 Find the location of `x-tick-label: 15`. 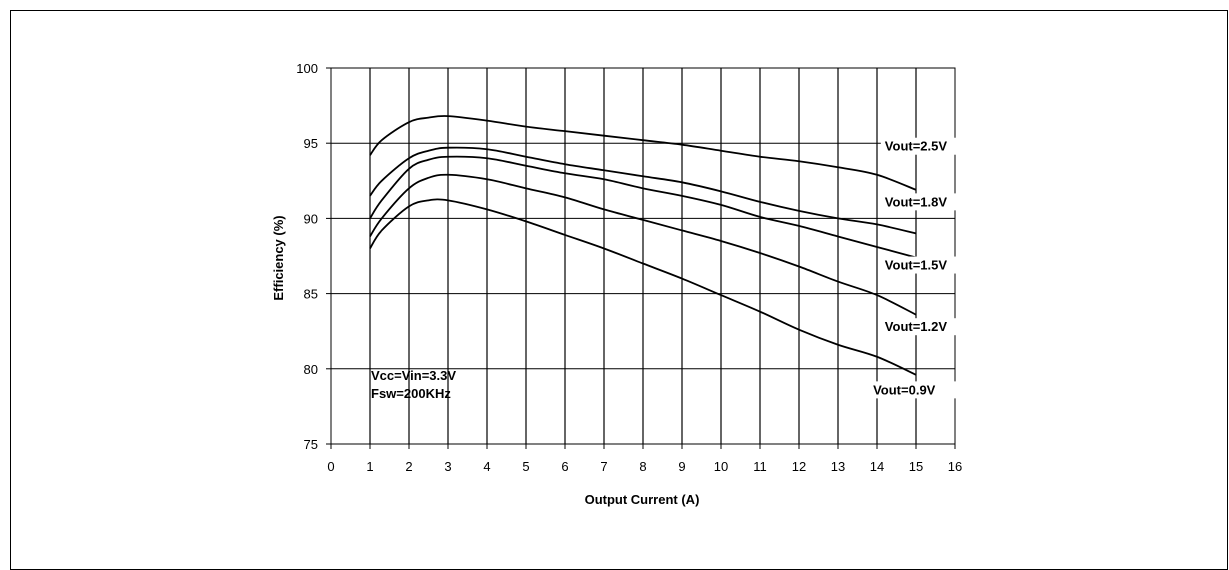

x-tick-label: 15 is located at coordinates (916, 466).